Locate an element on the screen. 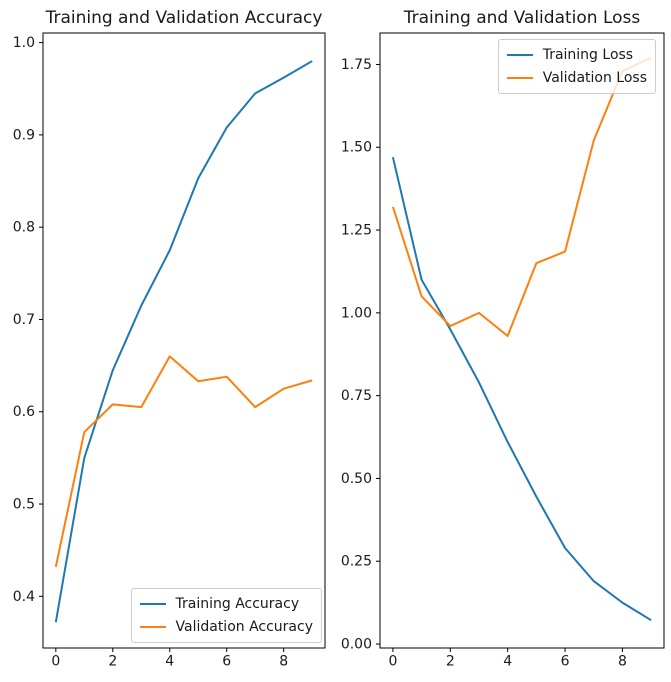 Image resolution: width=671 pixels, height=682 pixels. legend-item-validation-accuracy: Validation Accuracy is located at coordinates (226, 627).